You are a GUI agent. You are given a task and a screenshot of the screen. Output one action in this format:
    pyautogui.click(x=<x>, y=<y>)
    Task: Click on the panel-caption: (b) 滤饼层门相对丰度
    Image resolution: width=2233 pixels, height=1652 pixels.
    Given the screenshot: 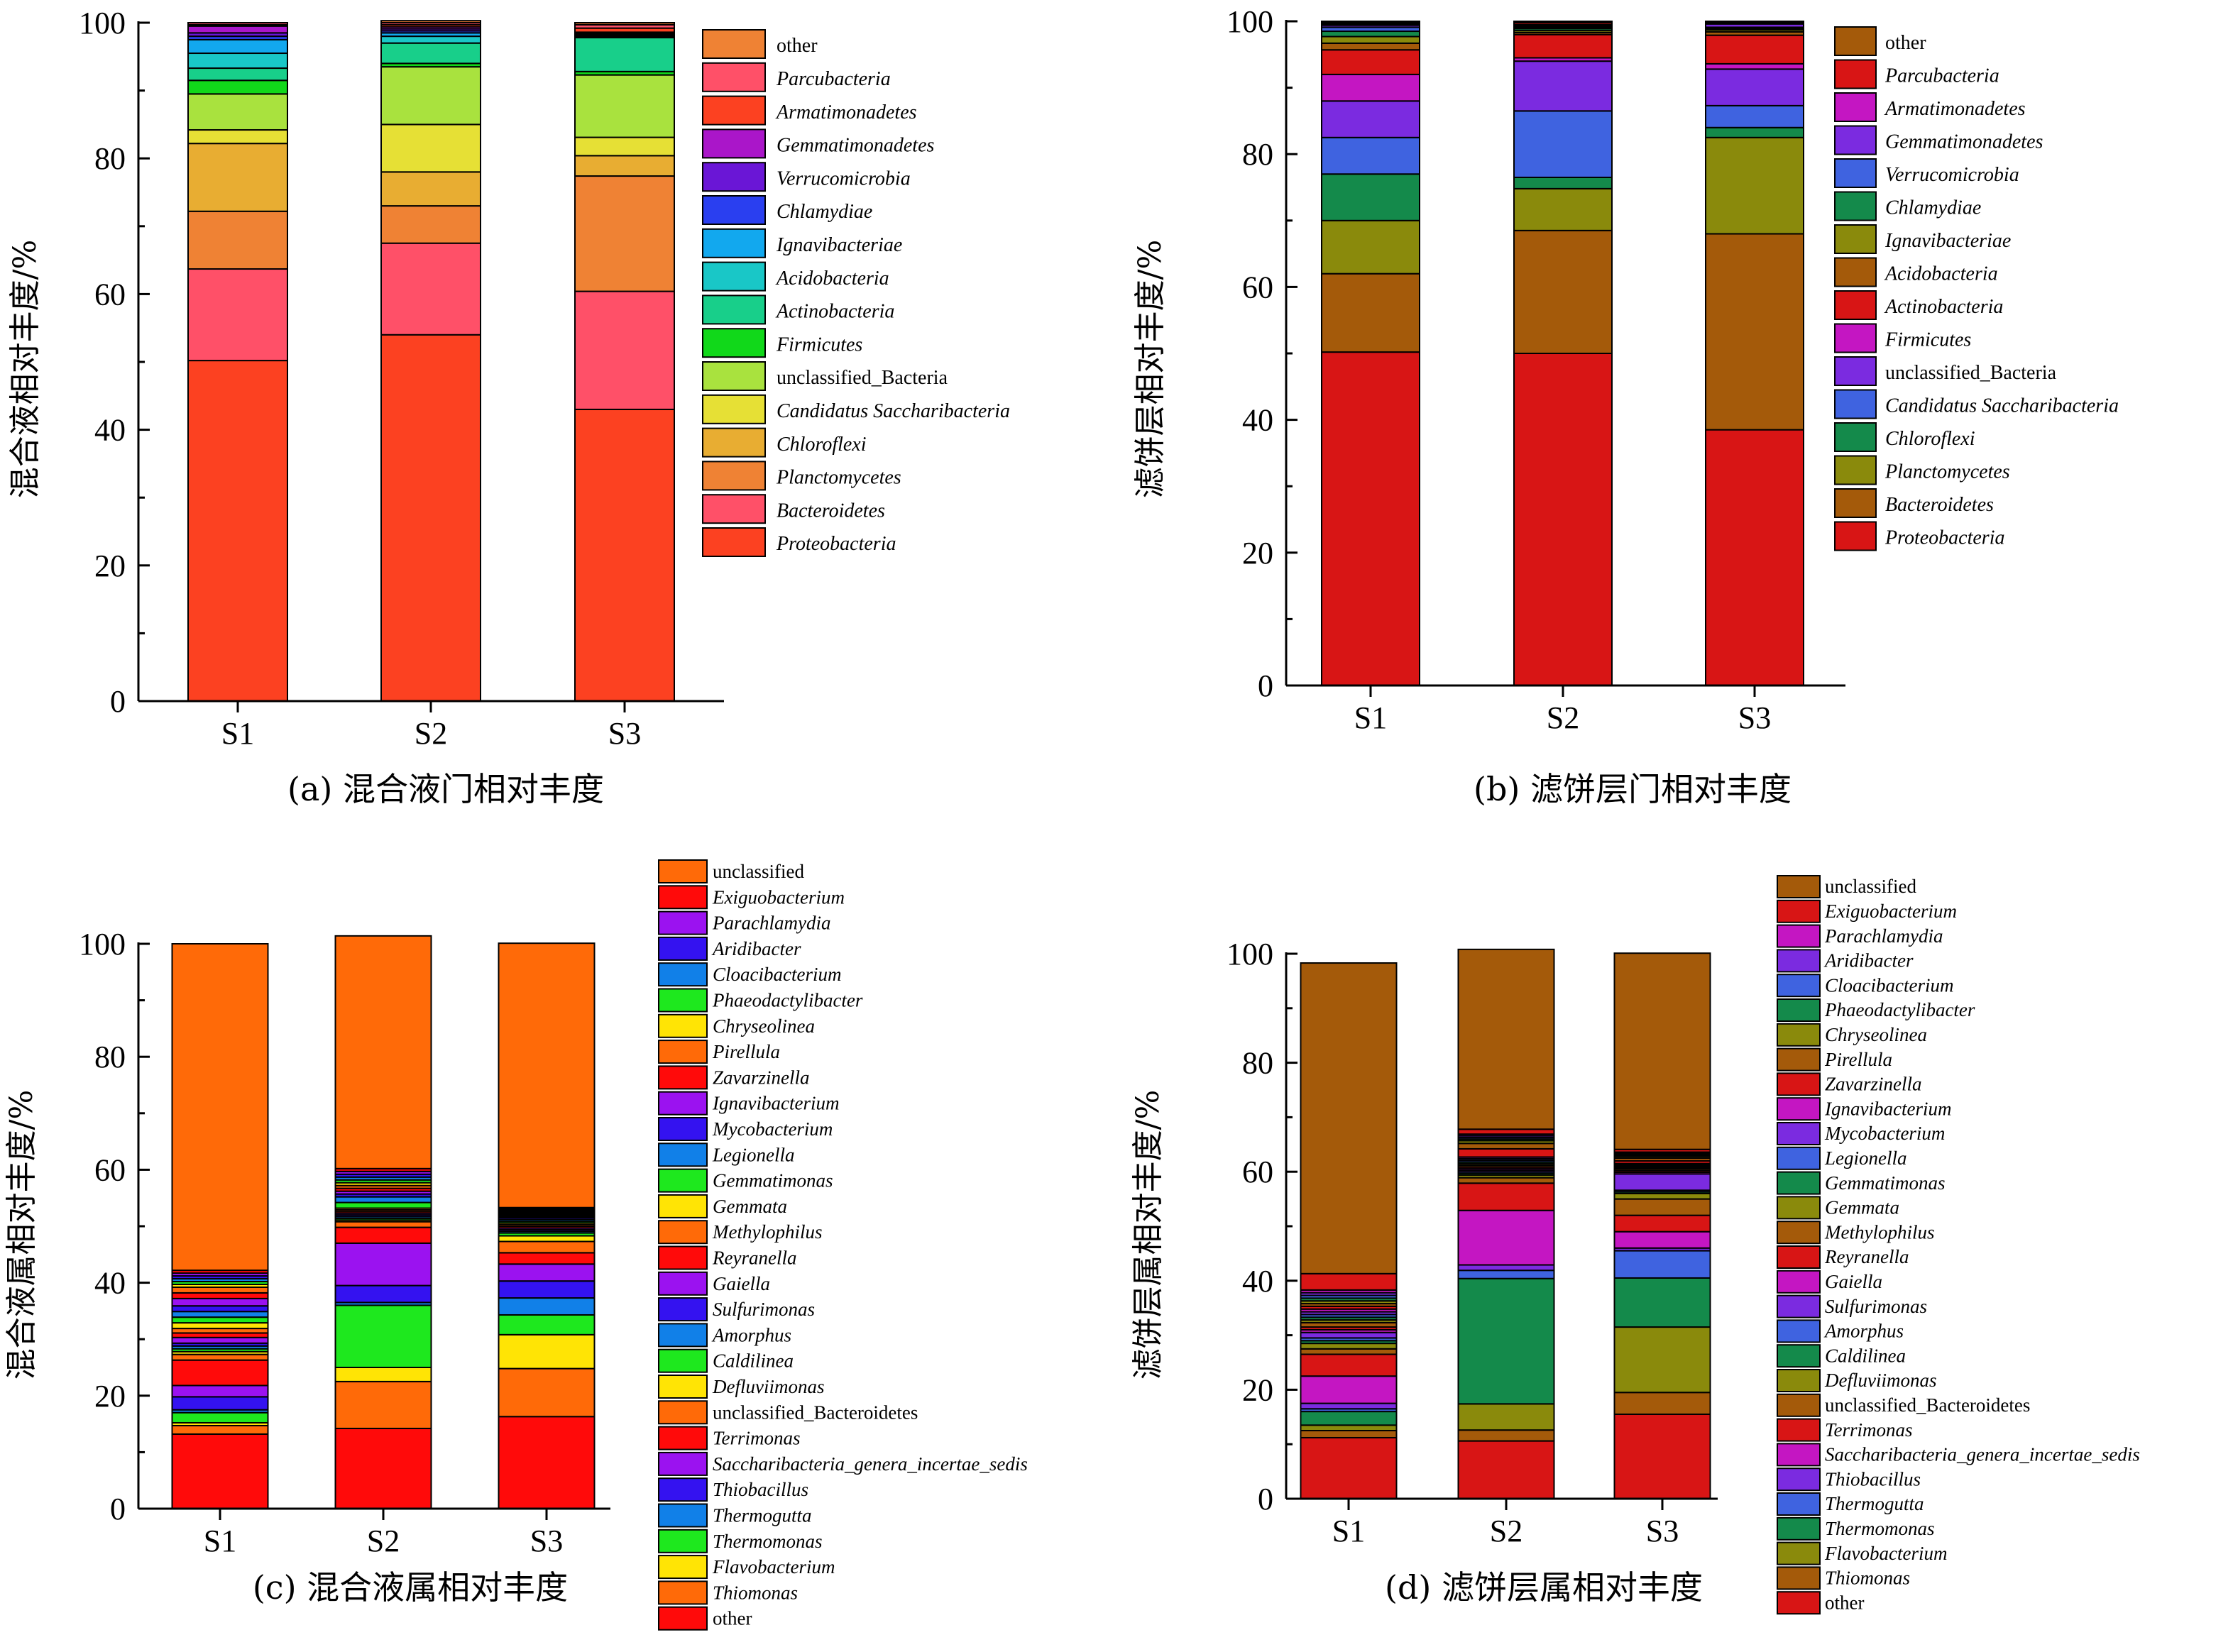 What is the action you would take?
    pyautogui.click(x=1633, y=789)
    